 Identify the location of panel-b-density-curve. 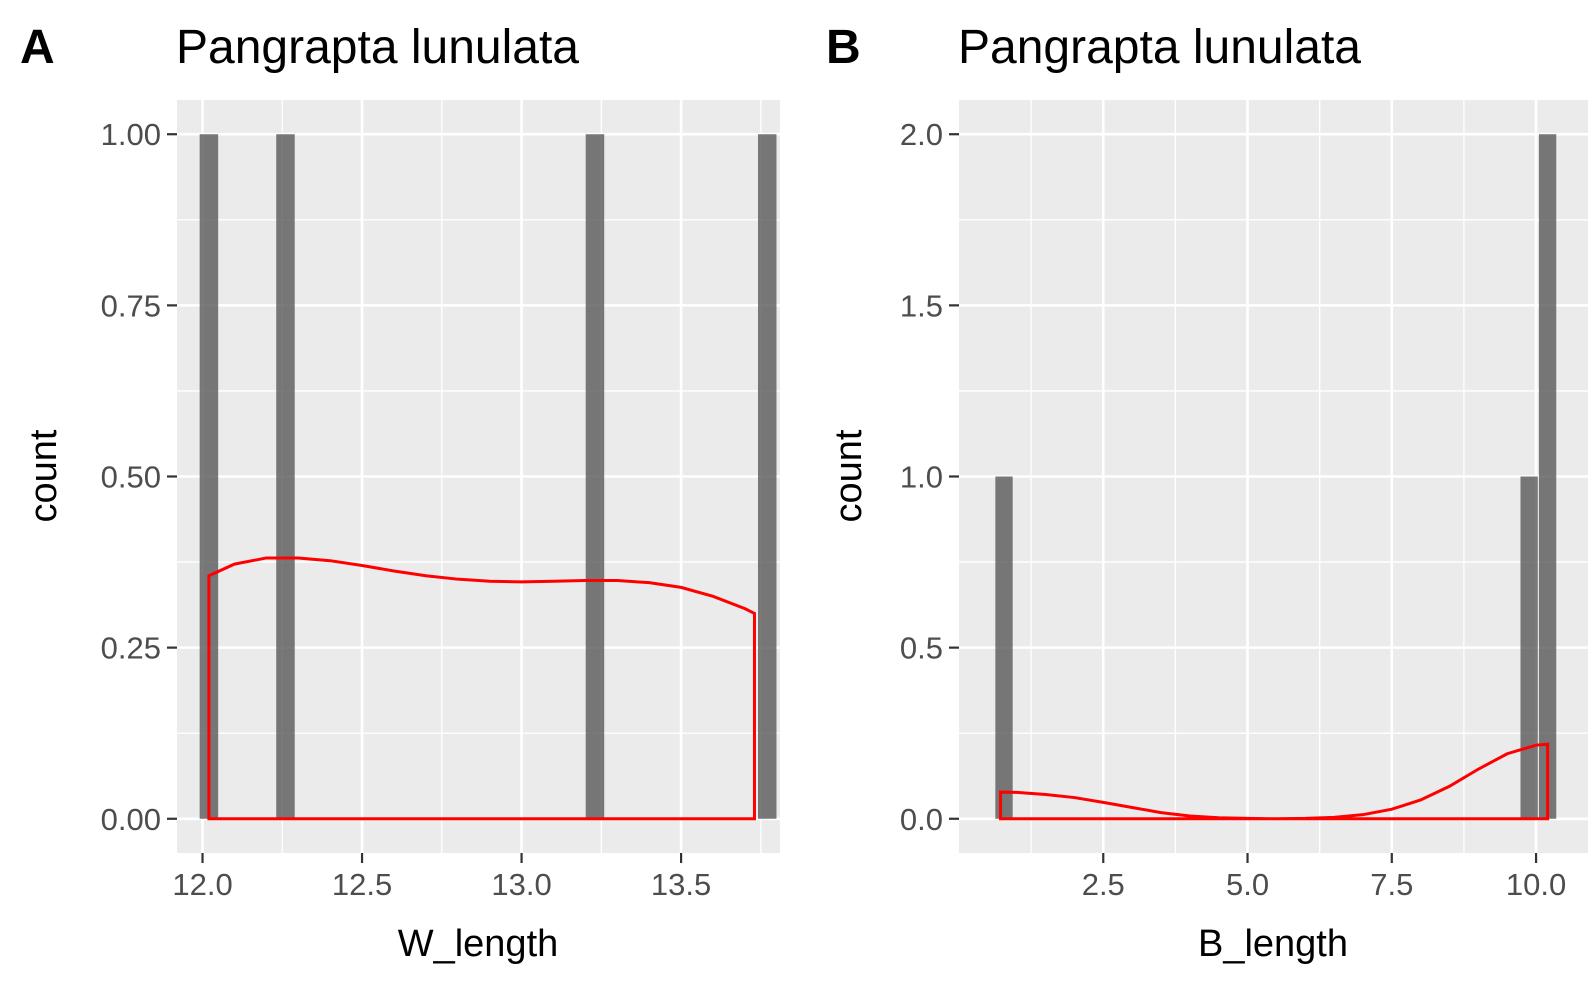
(1274, 781).